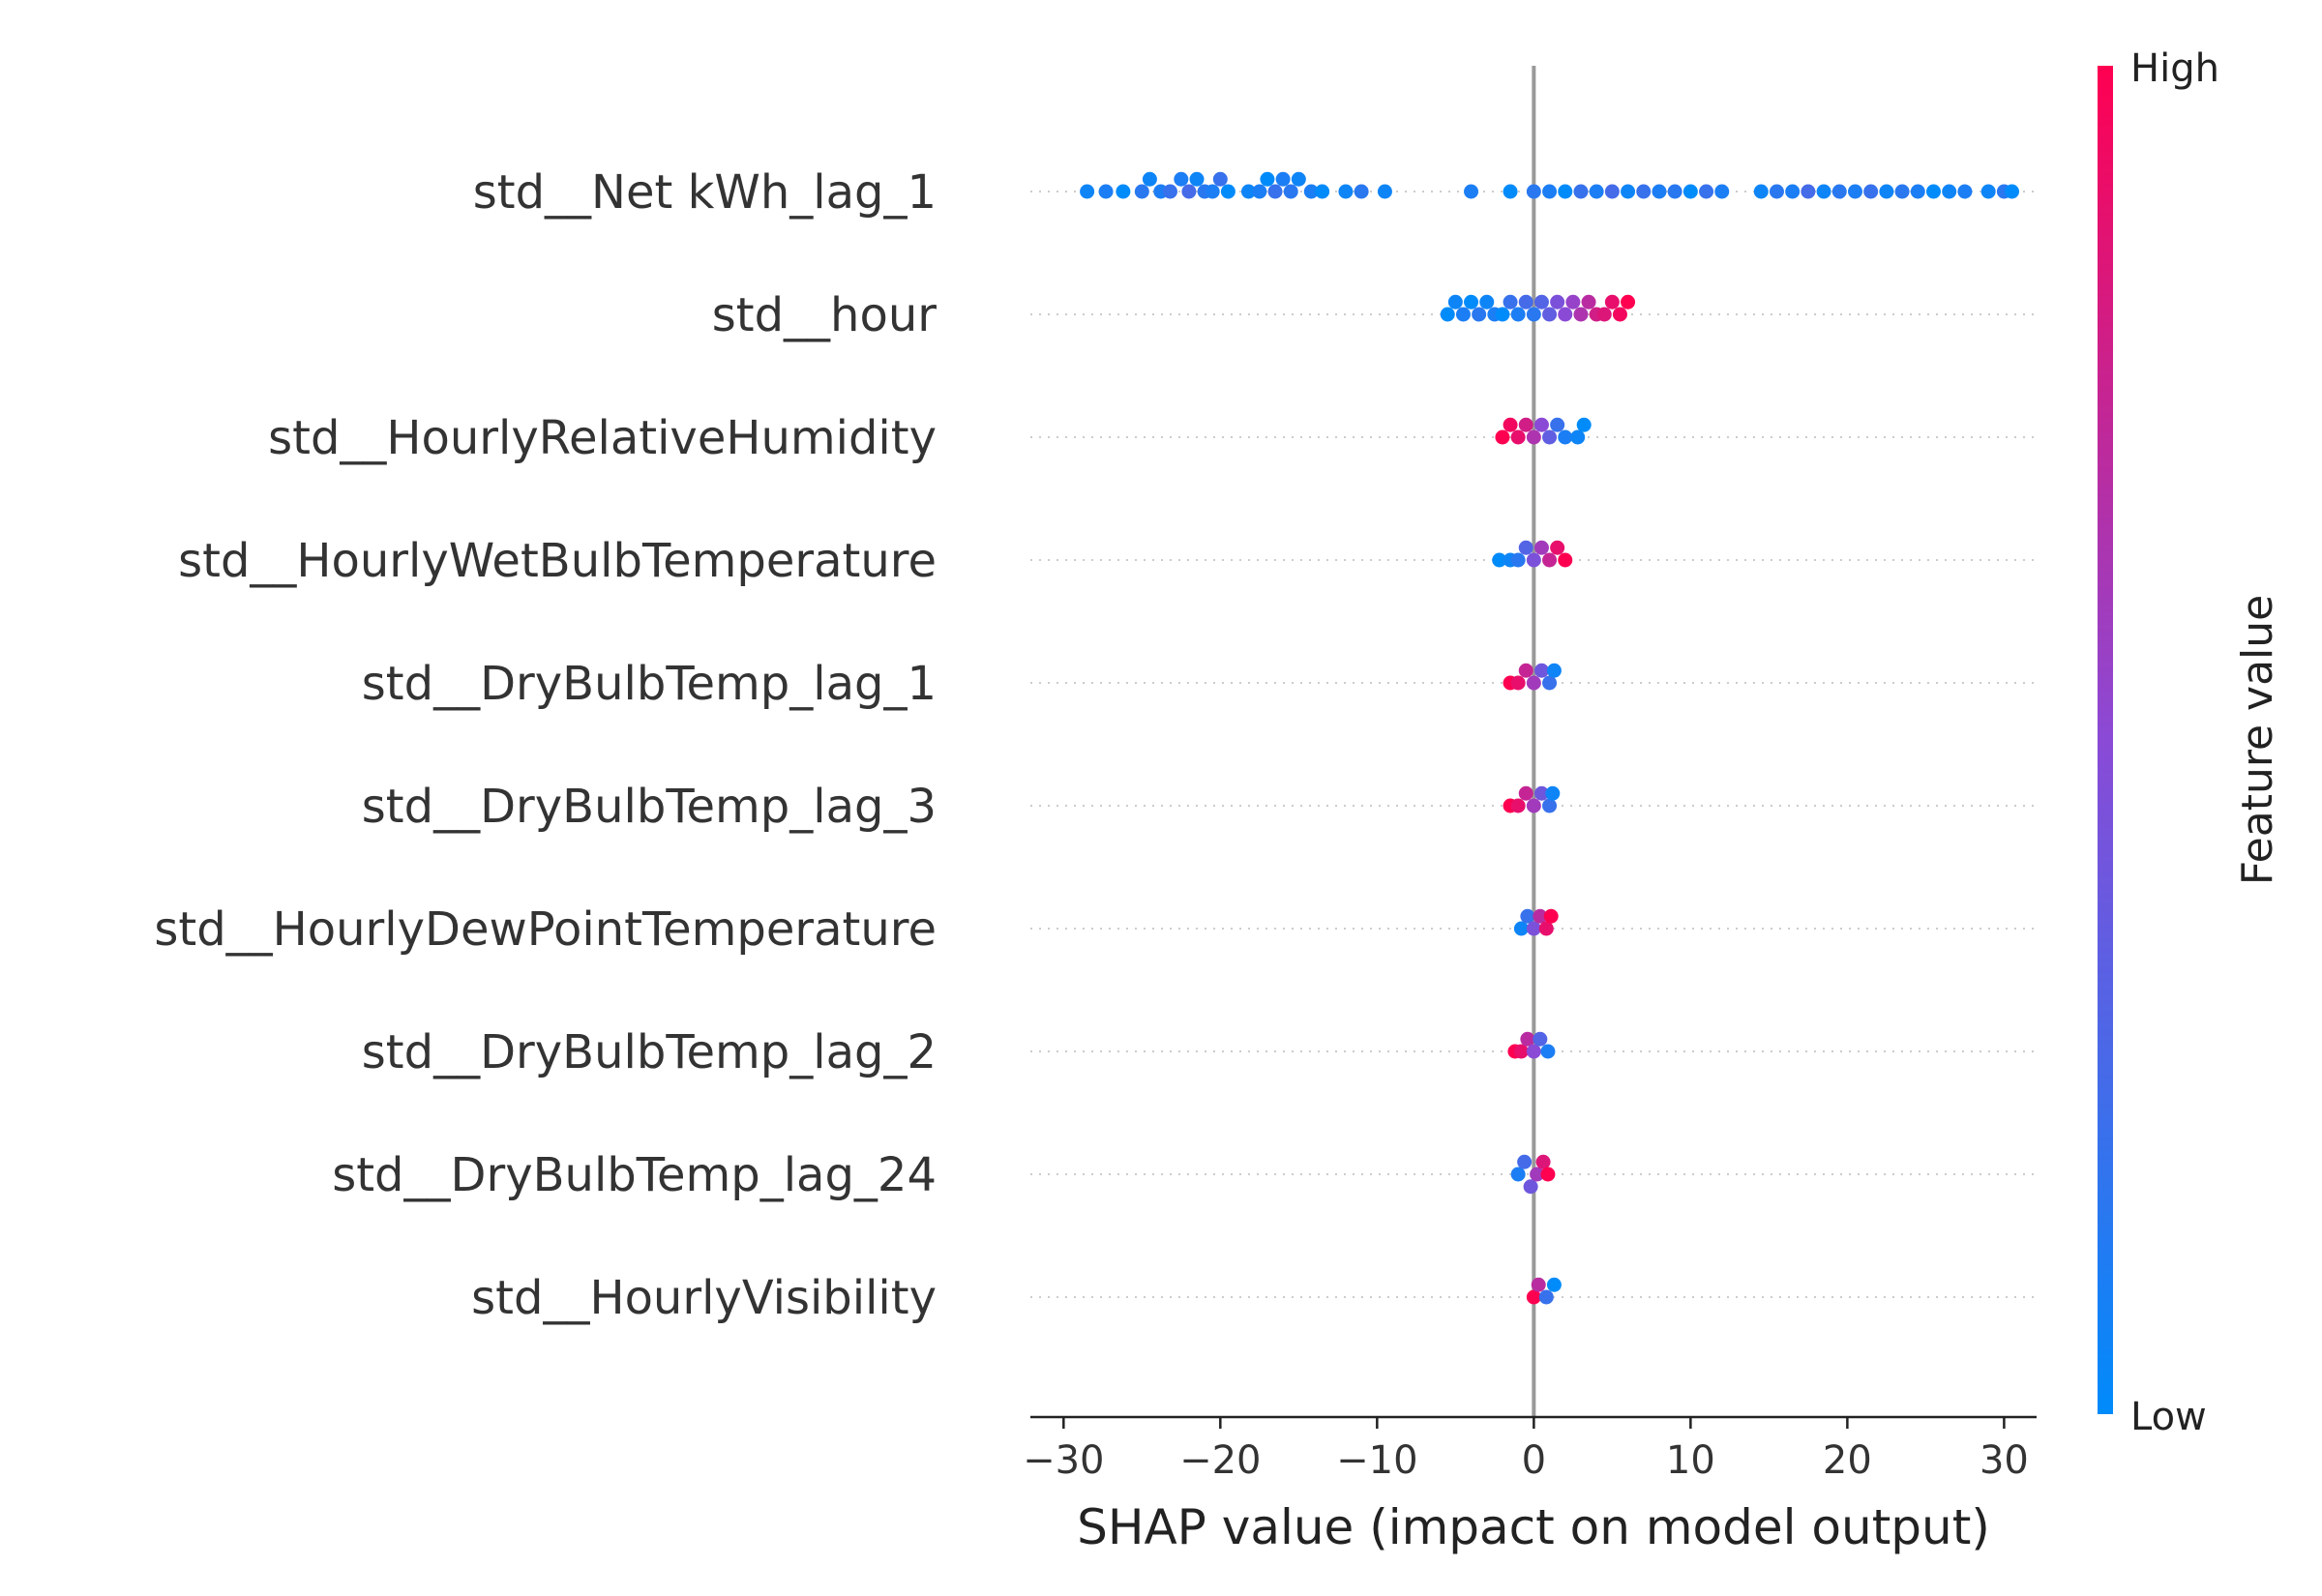 This screenshot has height=1596, width=2322. I want to click on x-tick-label: 30, so click(2004, 1460).